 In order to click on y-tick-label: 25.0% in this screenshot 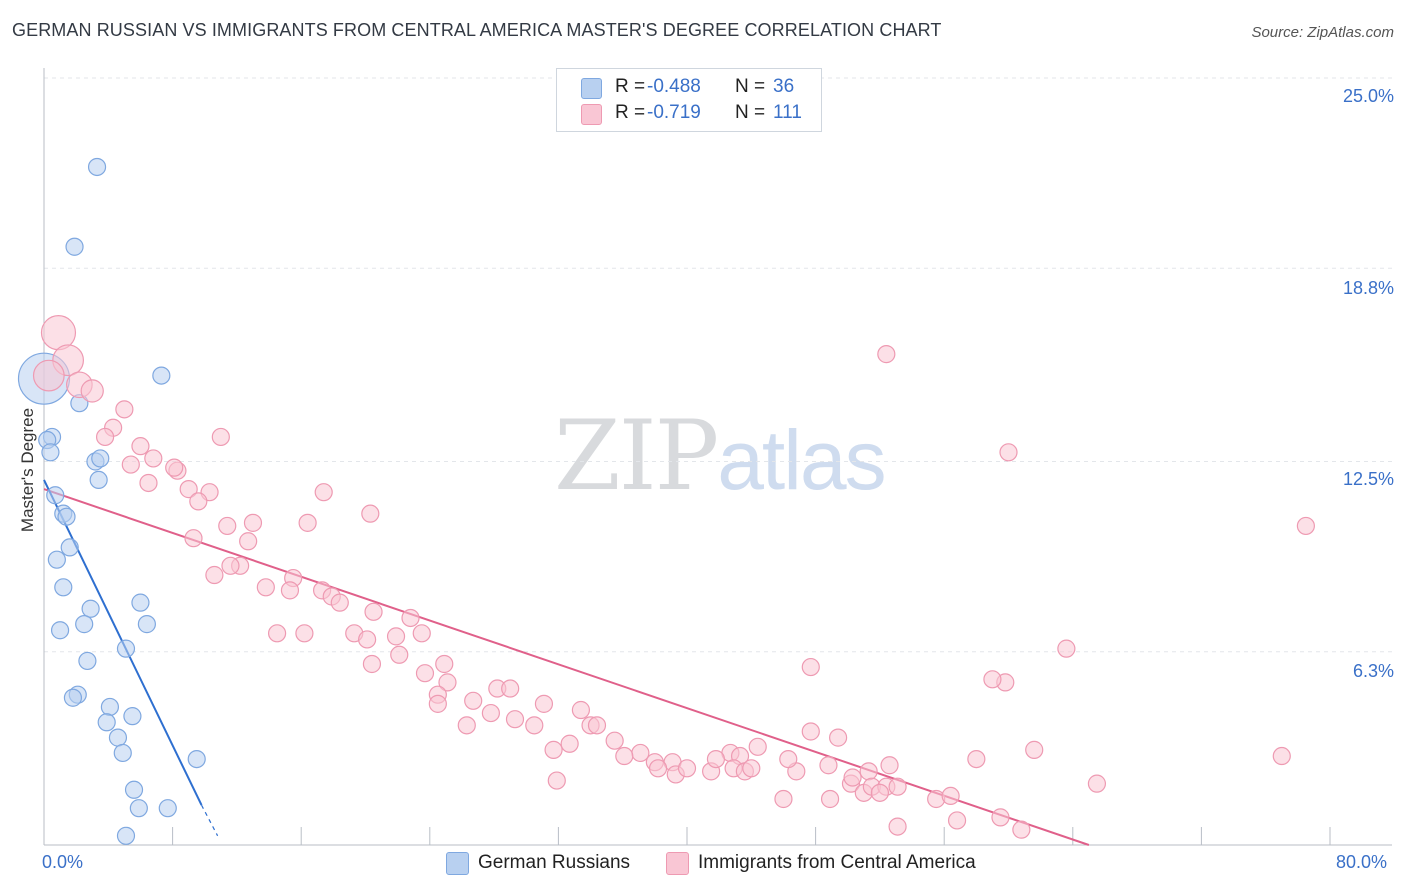, I will do `click(1368, 96)`.